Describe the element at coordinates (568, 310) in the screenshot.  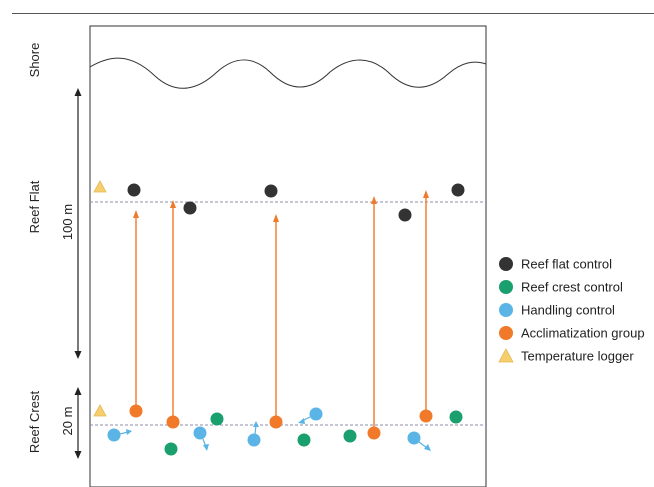
I see `legend-label: Handling control` at that location.